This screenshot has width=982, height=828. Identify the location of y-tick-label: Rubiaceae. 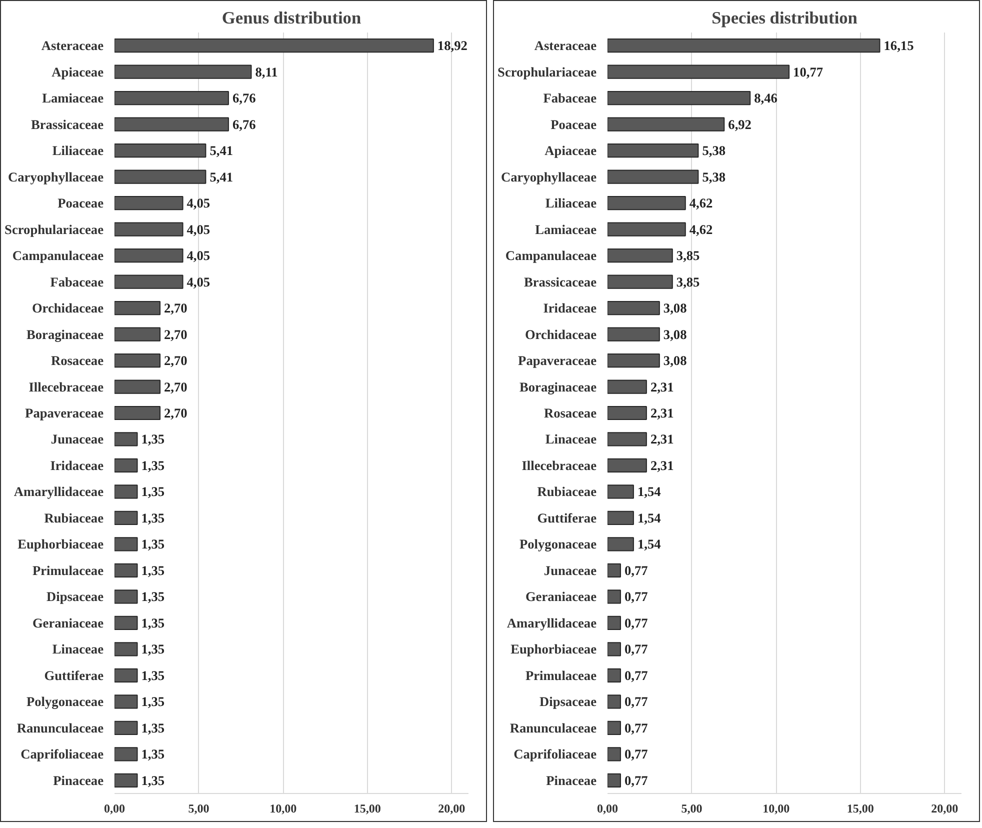
(567, 492).